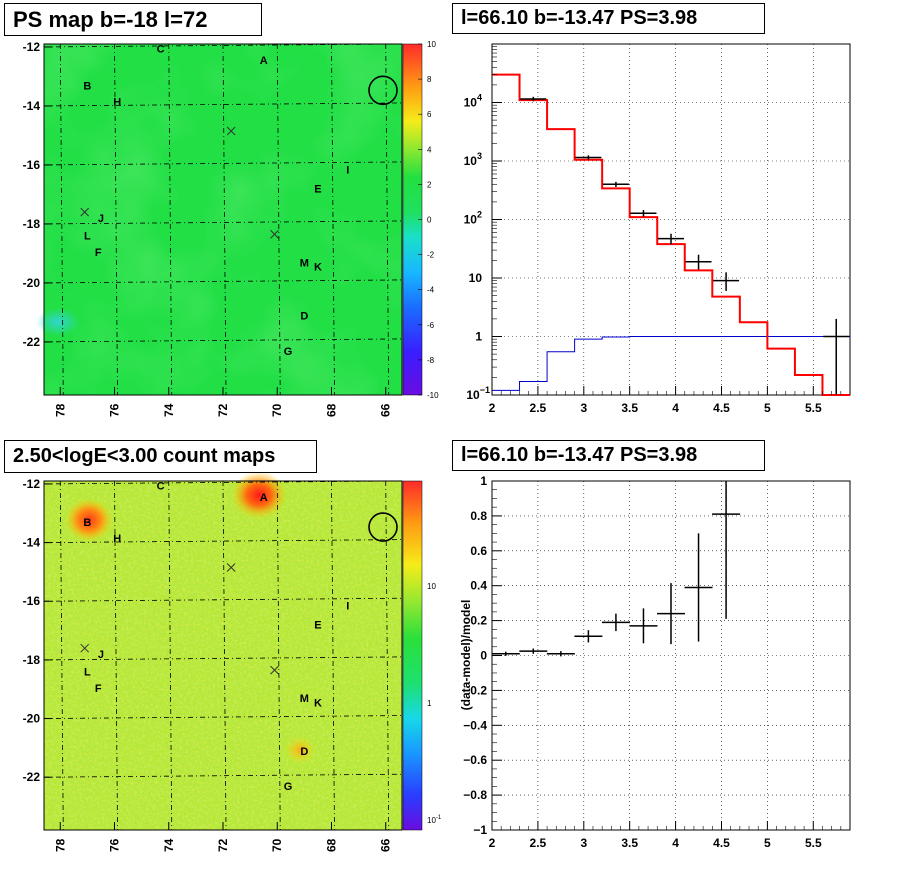 The height and width of the screenshot is (875, 898). I want to click on residual-xtick-label: 5.5, so click(813, 843).